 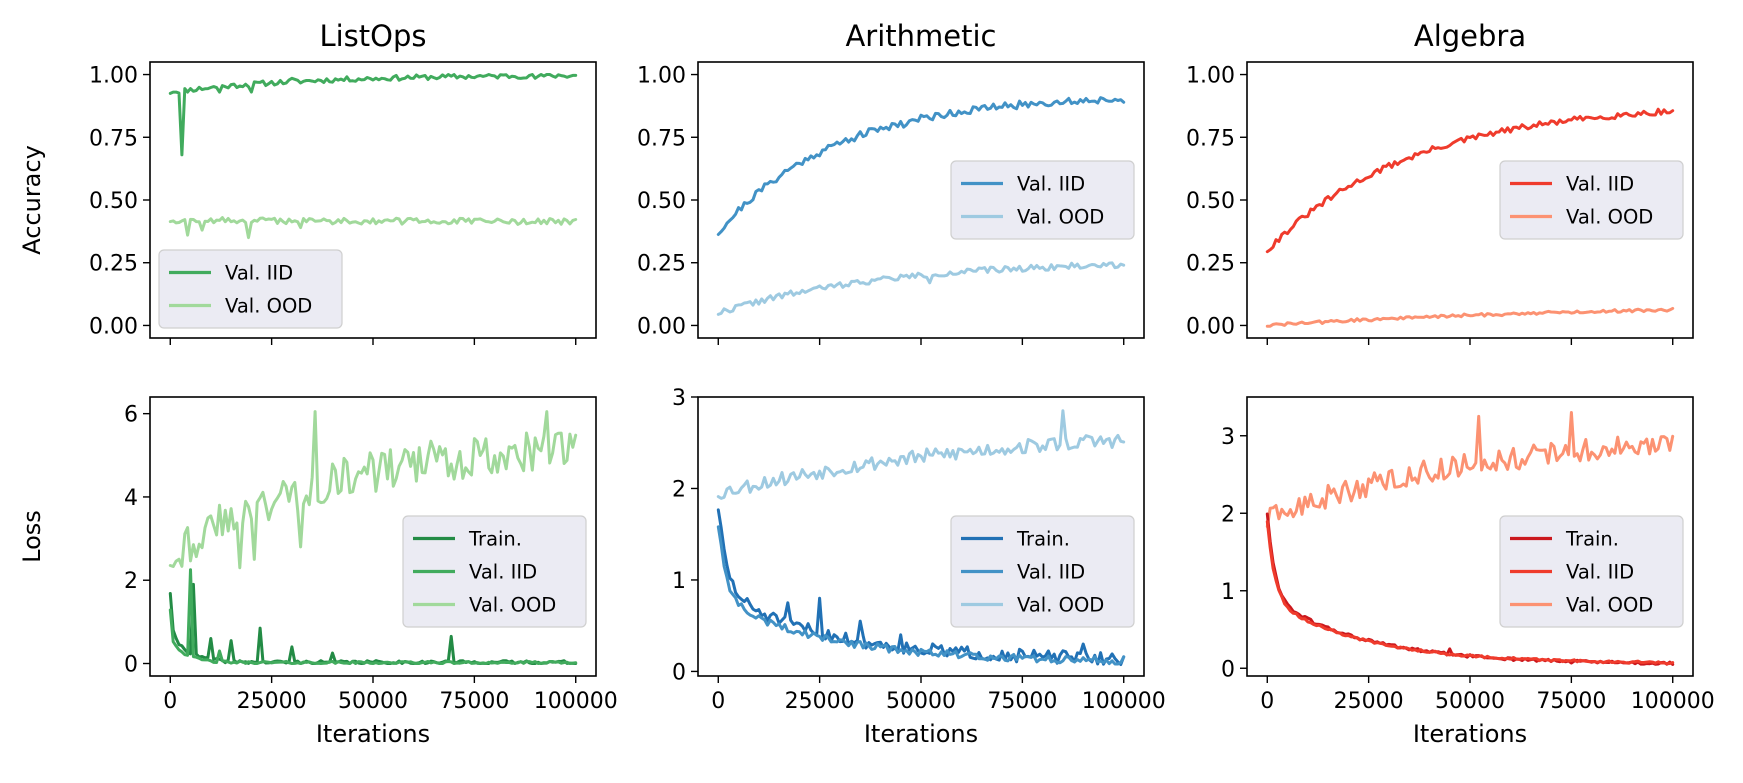 I want to click on panel-title: Algebra, so click(x=1470, y=36).